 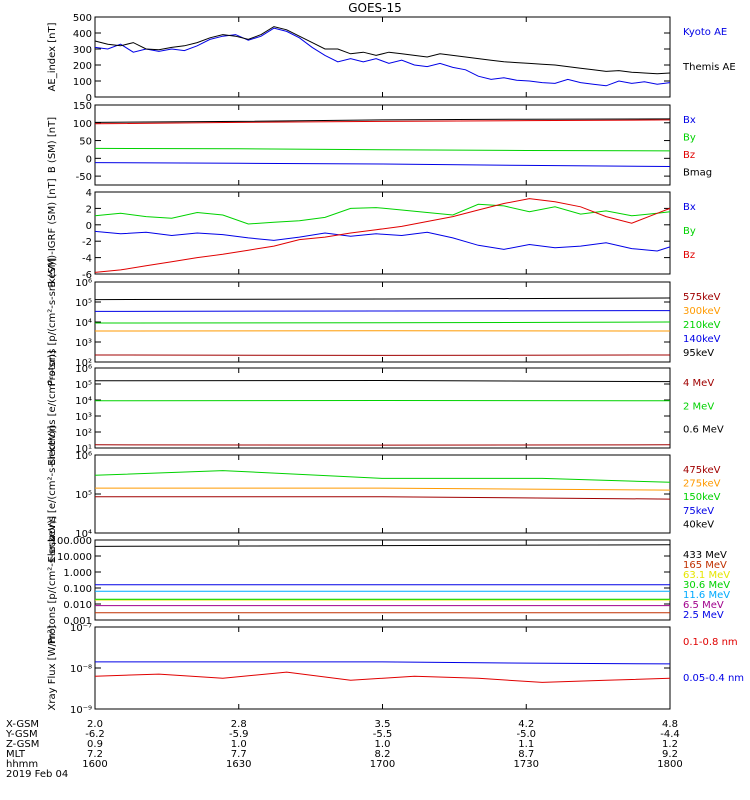 I want to click on legend-label: 140keV, so click(x=702, y=339).